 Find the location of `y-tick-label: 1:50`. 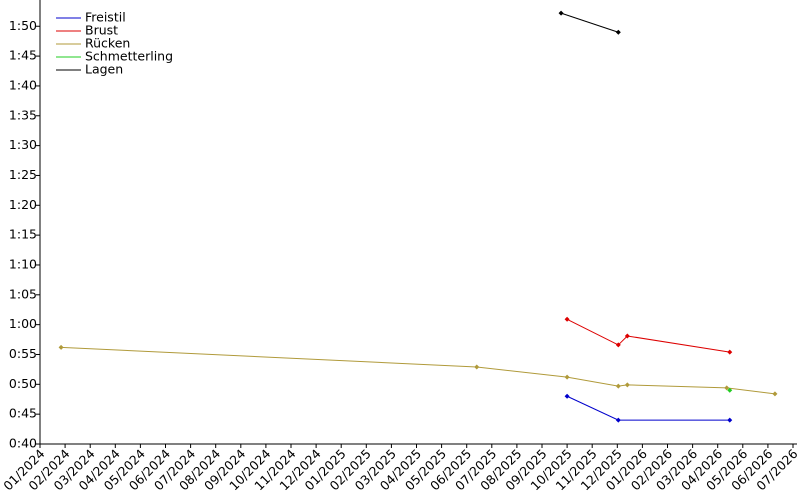

y-tick-label: 1:50 is located at coordinates (23, 25).